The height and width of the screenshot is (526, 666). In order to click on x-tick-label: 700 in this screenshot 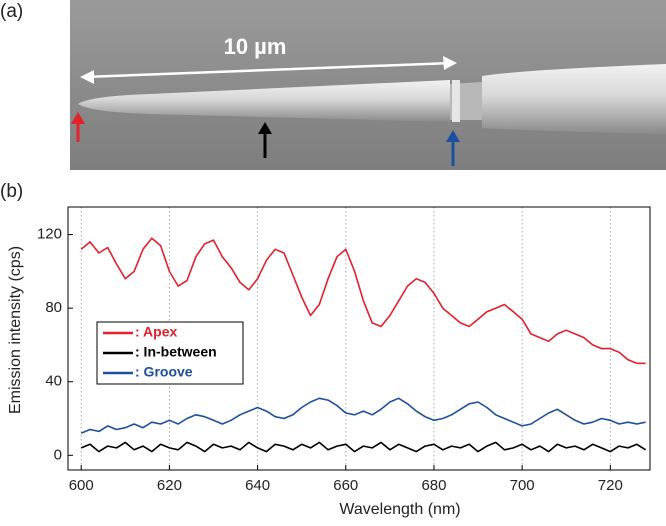, I will do `click(522, 485)`.